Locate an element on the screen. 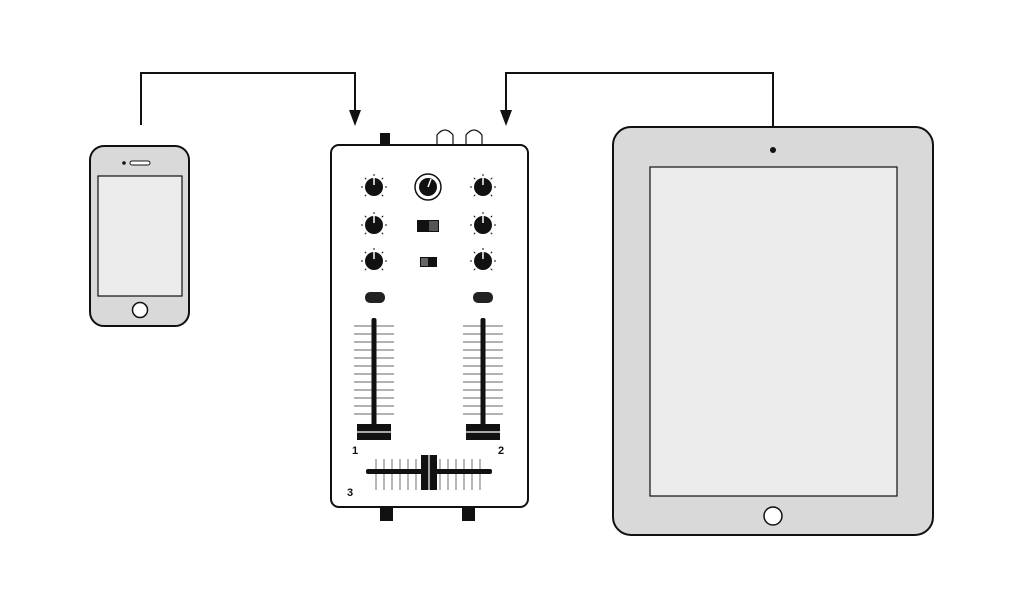 This screenshot has width=1024, height=610. tablet-screen is located at coordinates (773, 331).